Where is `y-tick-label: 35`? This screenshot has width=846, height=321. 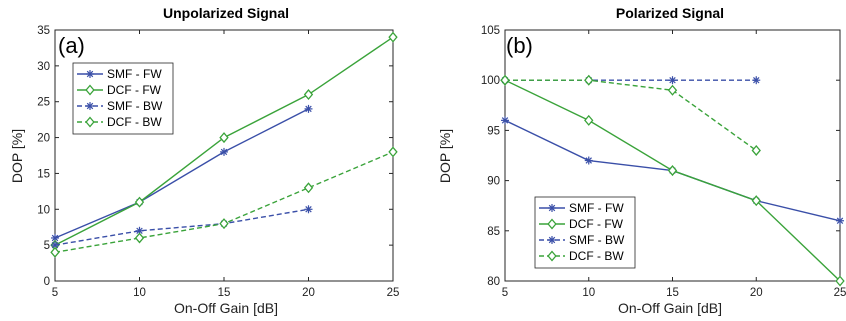
y-tick-label: 35 is located at coordinates (43, 31).